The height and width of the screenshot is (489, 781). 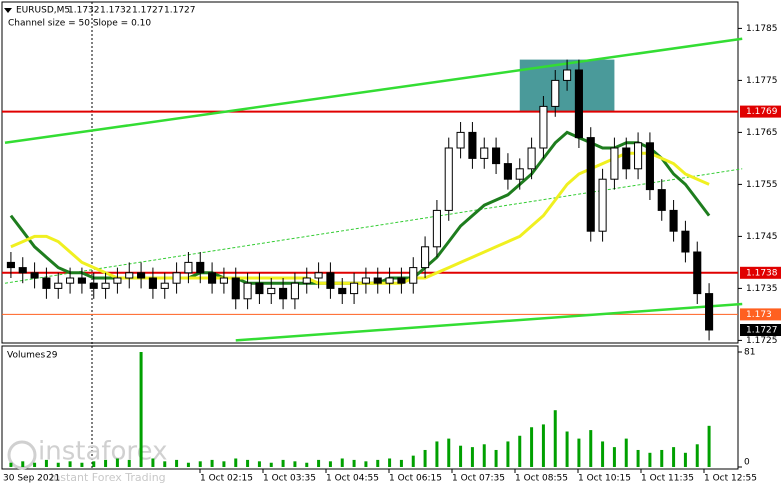 I want to click on indicator-settings: Channel size = 50 Slope = 0.10, so click(x=79, y=24).